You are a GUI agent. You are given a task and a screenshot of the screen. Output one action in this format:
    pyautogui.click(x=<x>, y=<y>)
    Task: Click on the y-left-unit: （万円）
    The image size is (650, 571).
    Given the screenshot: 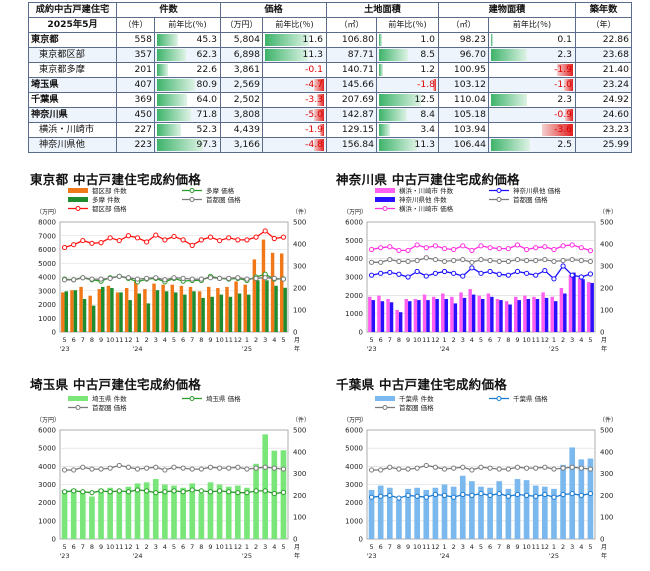 What is the action you would take?
    pyautogui.click(x=355, y=420)
    